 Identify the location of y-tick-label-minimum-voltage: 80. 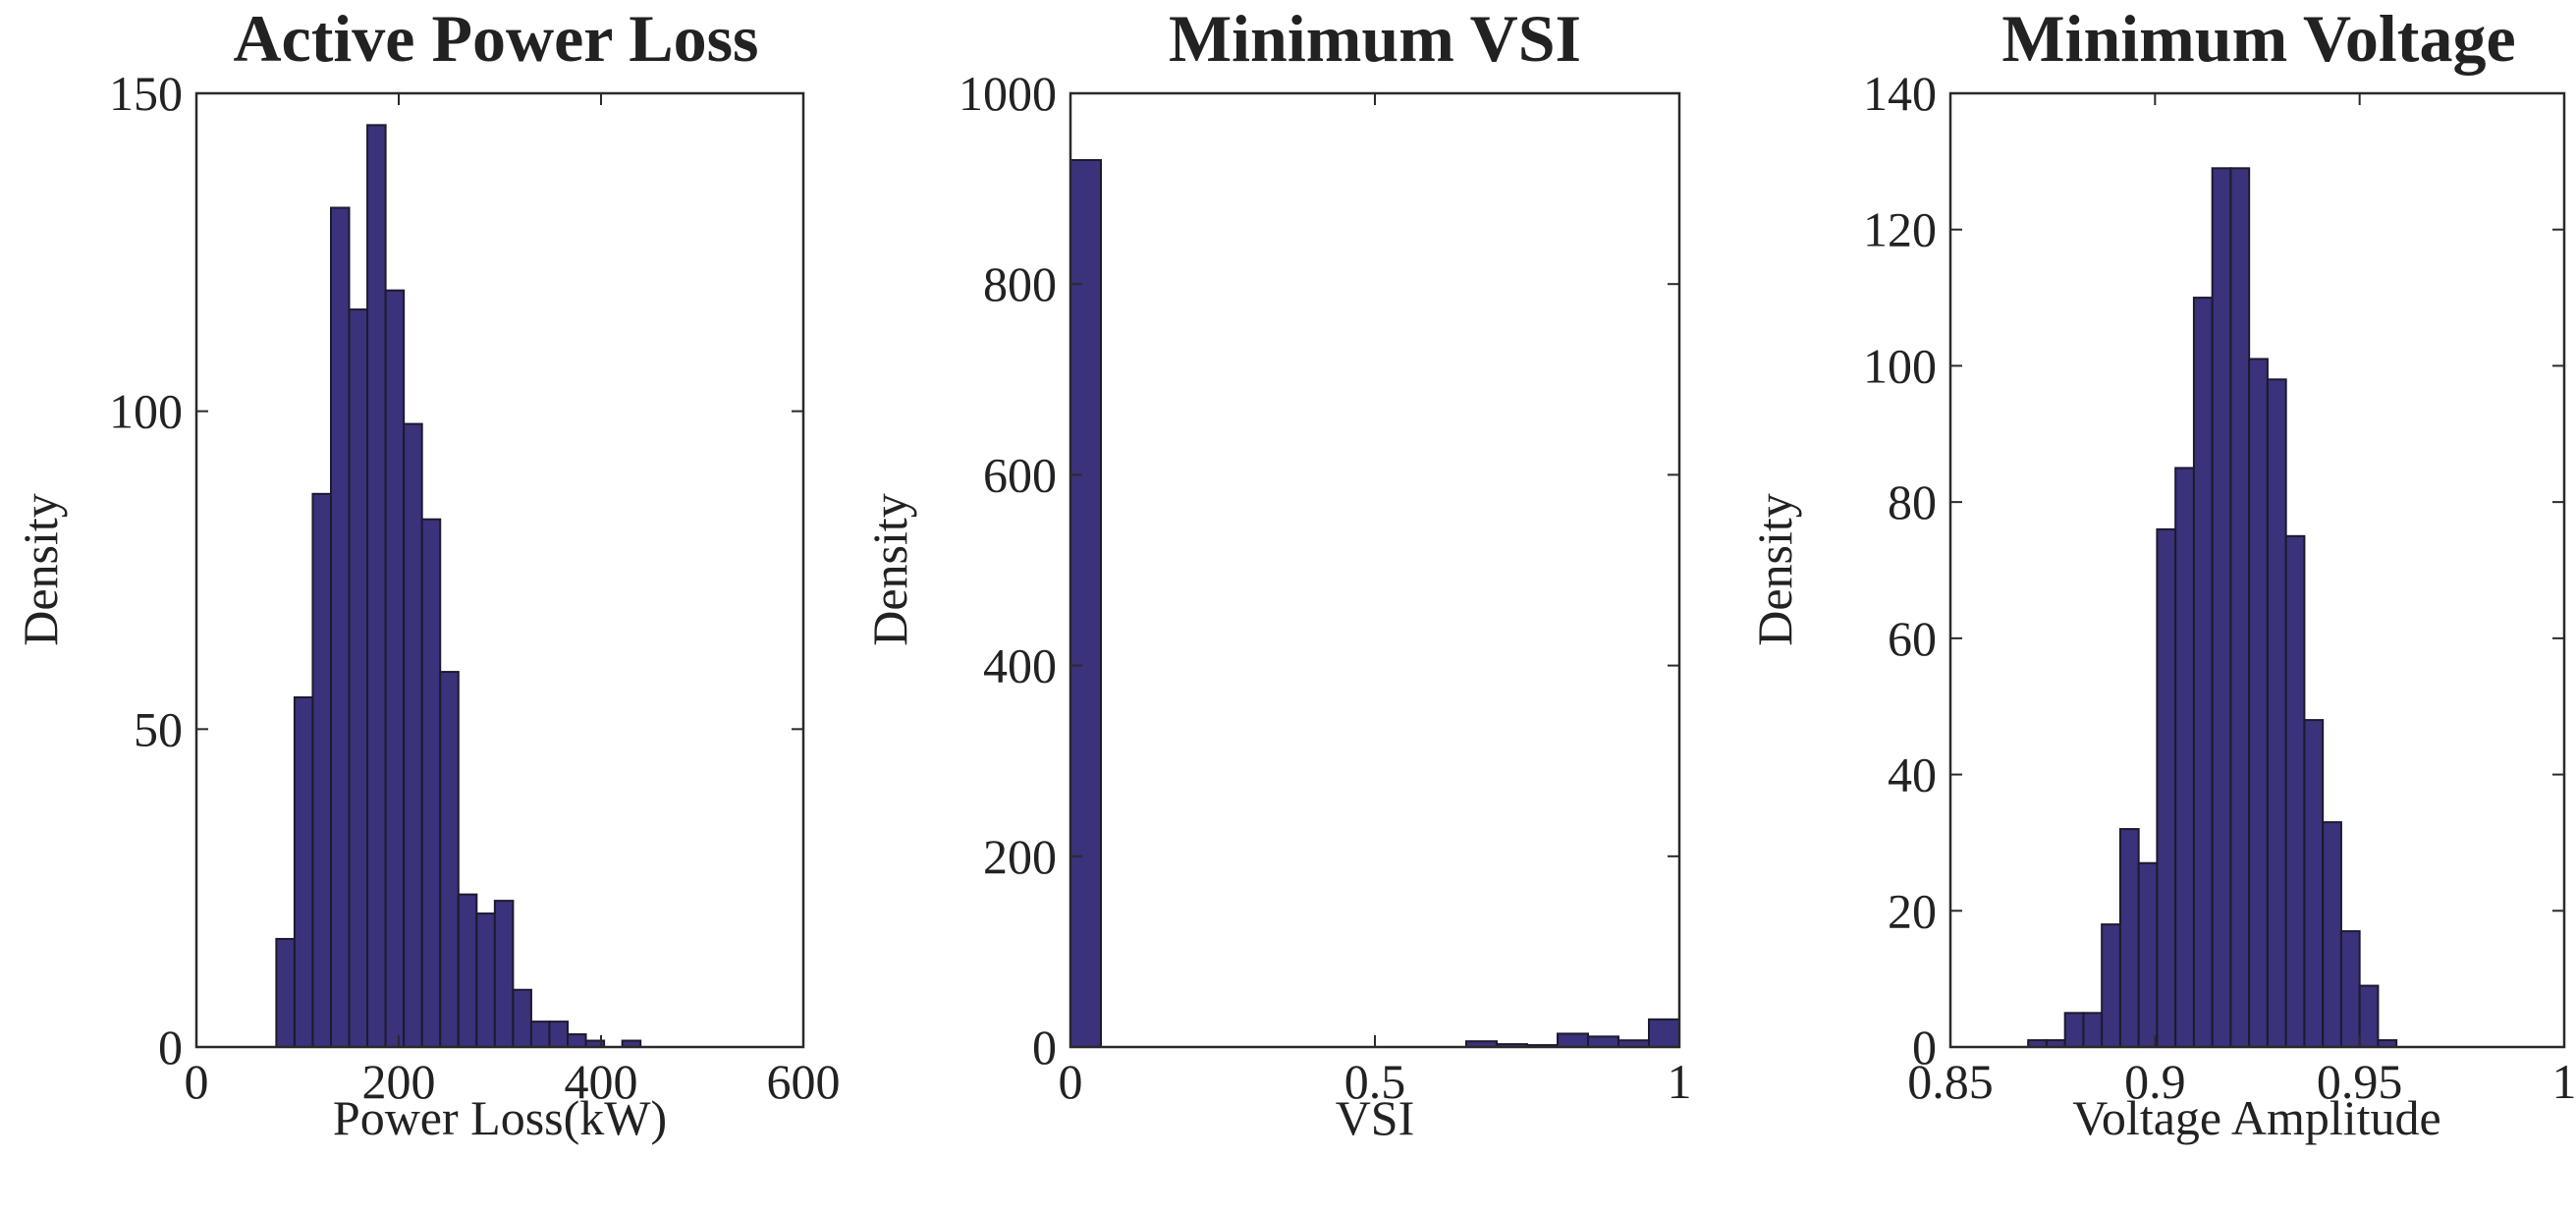
(1912, 501).